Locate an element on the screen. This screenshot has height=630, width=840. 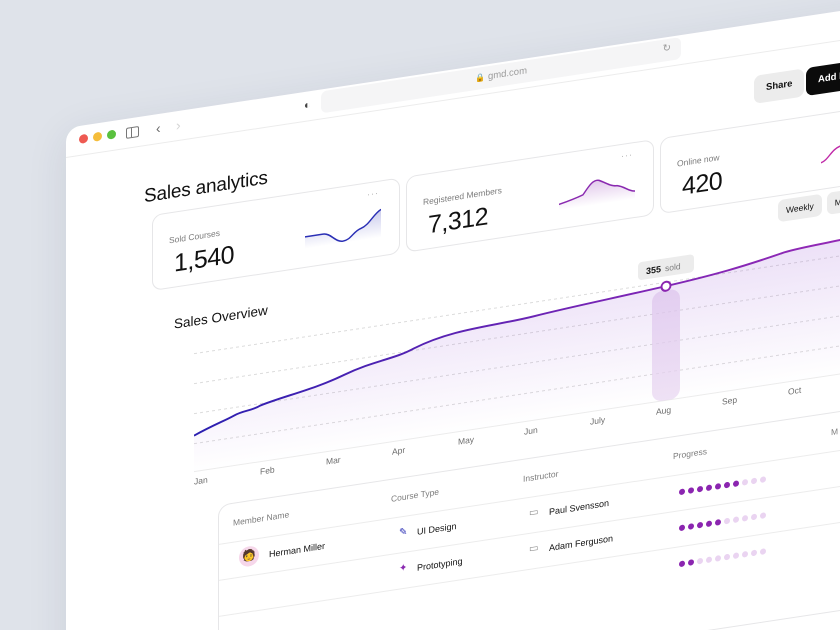
x-tick: Sep is located at coordinates (730, 400).